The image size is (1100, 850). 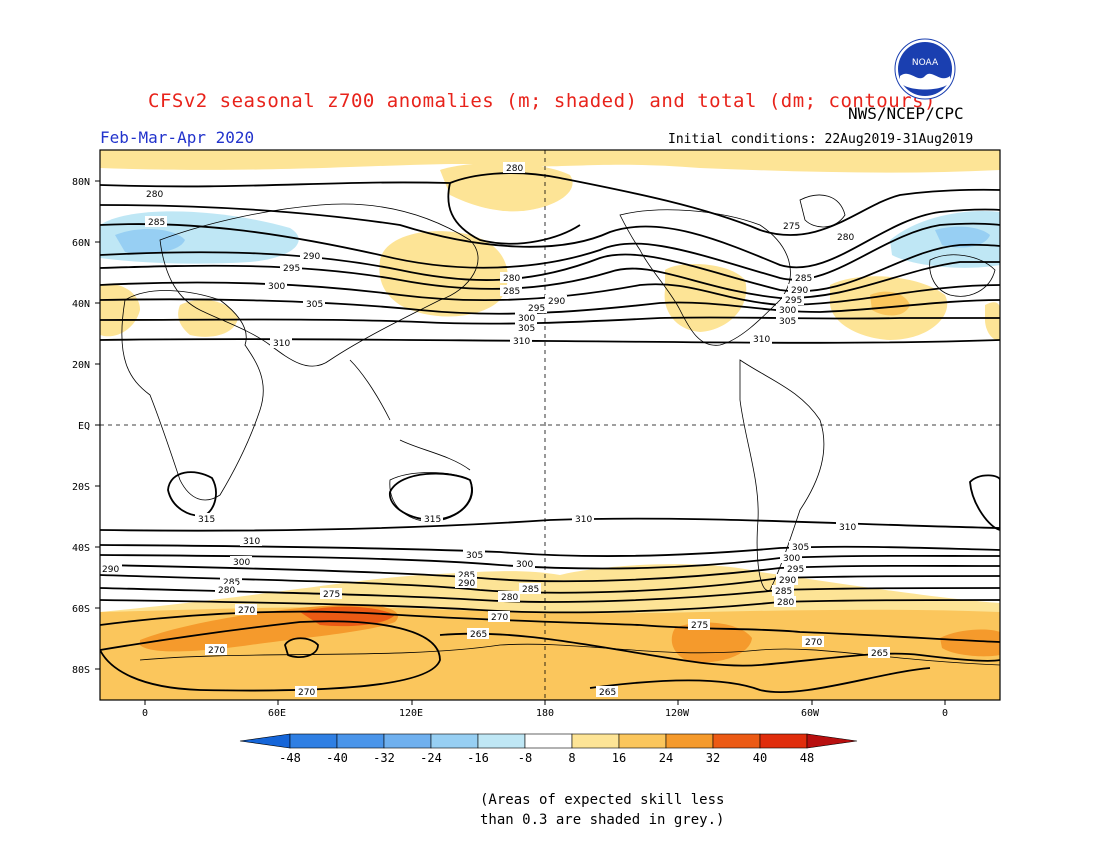 What do you see at coordinates (602, 820) in the screenshot?
I see `skill-note-line2: than 0.3 are shaded in grey.)` at bounding box center [602, 820].